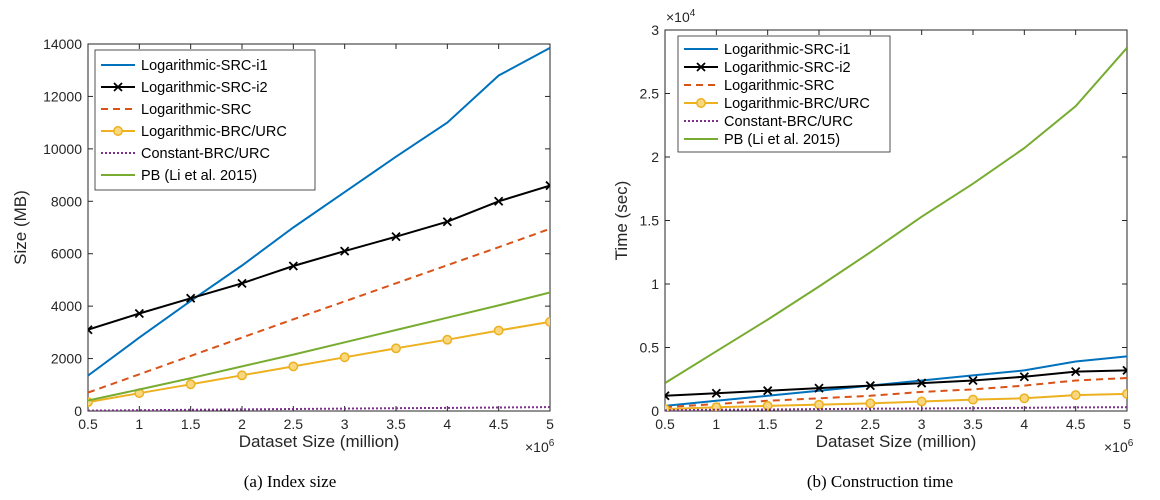  Describe the element at coordinates (66, 306) in the screenshot. I see `y-tick-label: 4000` at that location.